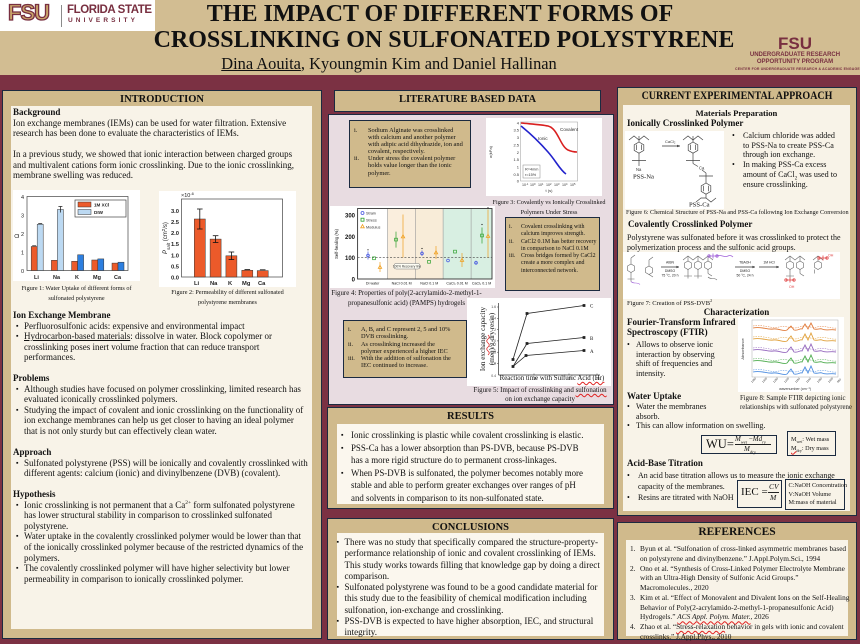  I want to click on svg-text: ×10⁻⁶, so click(188, 195).